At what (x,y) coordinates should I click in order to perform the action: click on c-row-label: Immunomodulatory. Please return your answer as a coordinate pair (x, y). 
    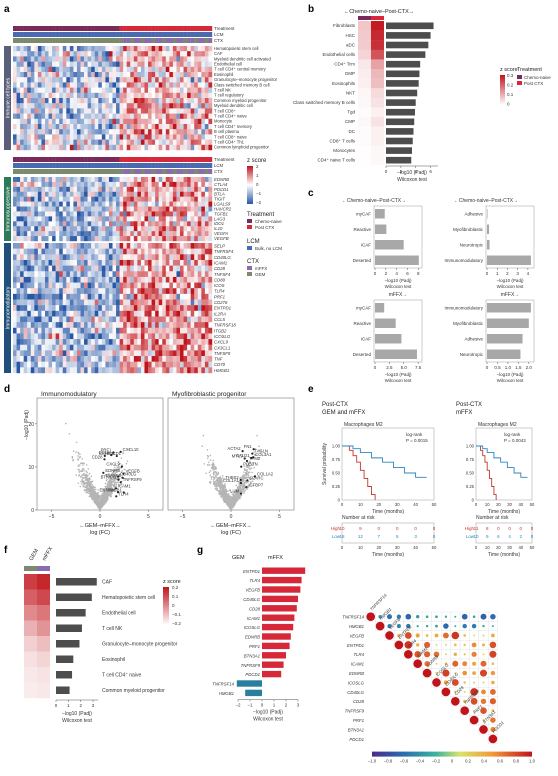
    Looking at the image, I should click on (463, 307).